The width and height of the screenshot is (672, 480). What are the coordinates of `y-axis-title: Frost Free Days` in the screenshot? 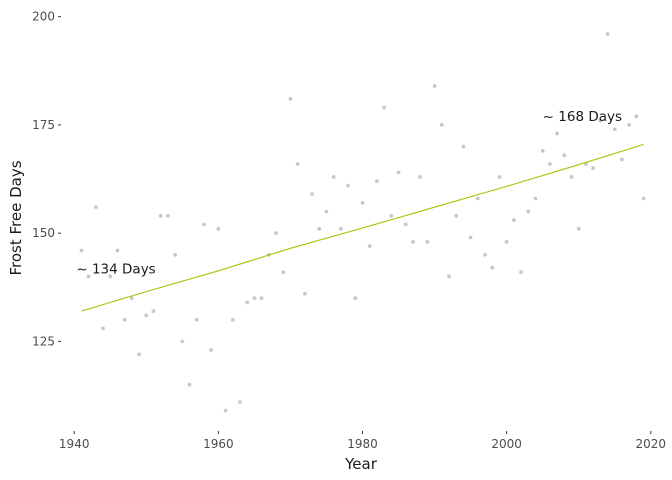 It's located at (16, 217).